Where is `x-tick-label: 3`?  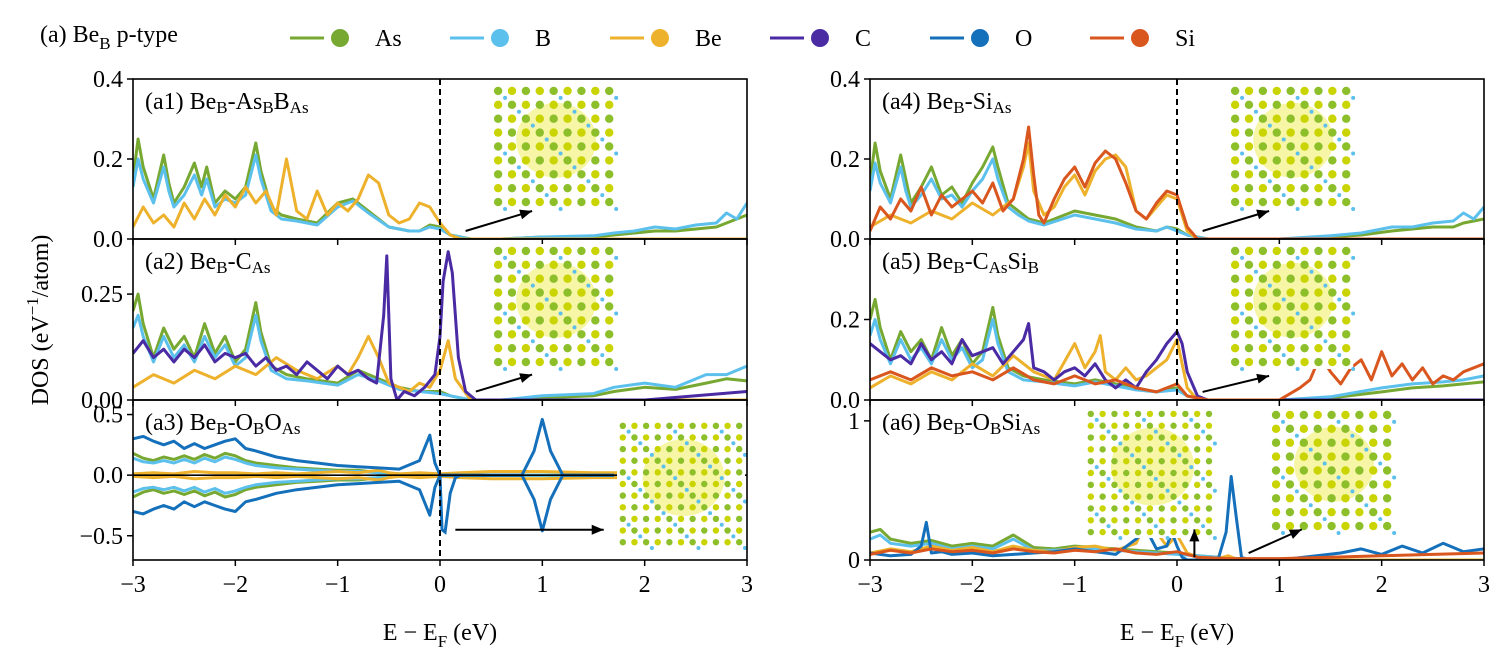
x-tick-label: 3 is located at coordinates (747, 585).